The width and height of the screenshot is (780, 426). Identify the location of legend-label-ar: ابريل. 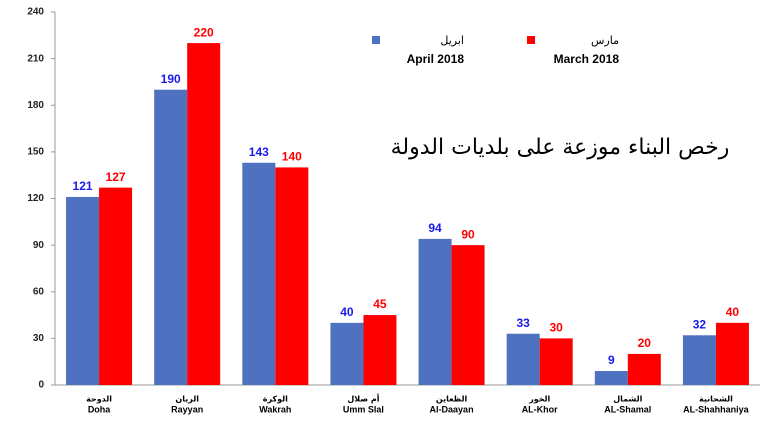
(452, 40).